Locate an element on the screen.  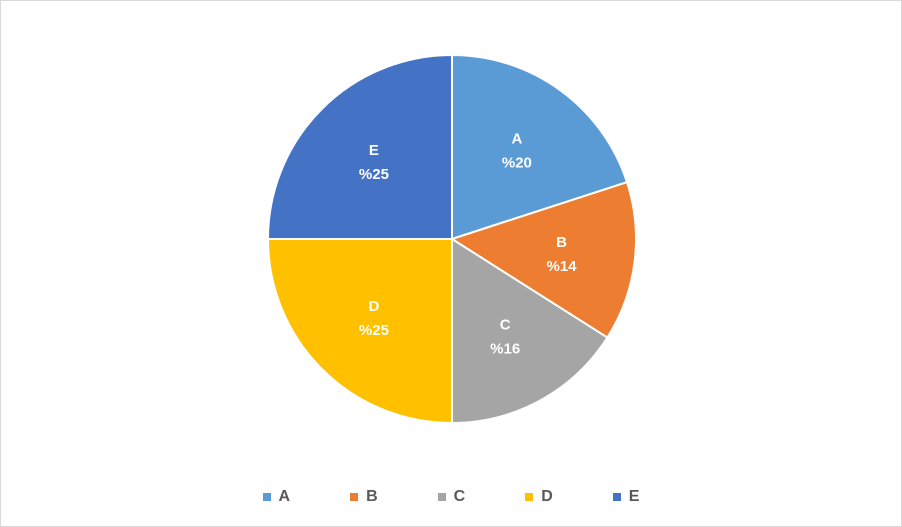
slice-value-label-e: %25 is located at coordinates (374, 174).